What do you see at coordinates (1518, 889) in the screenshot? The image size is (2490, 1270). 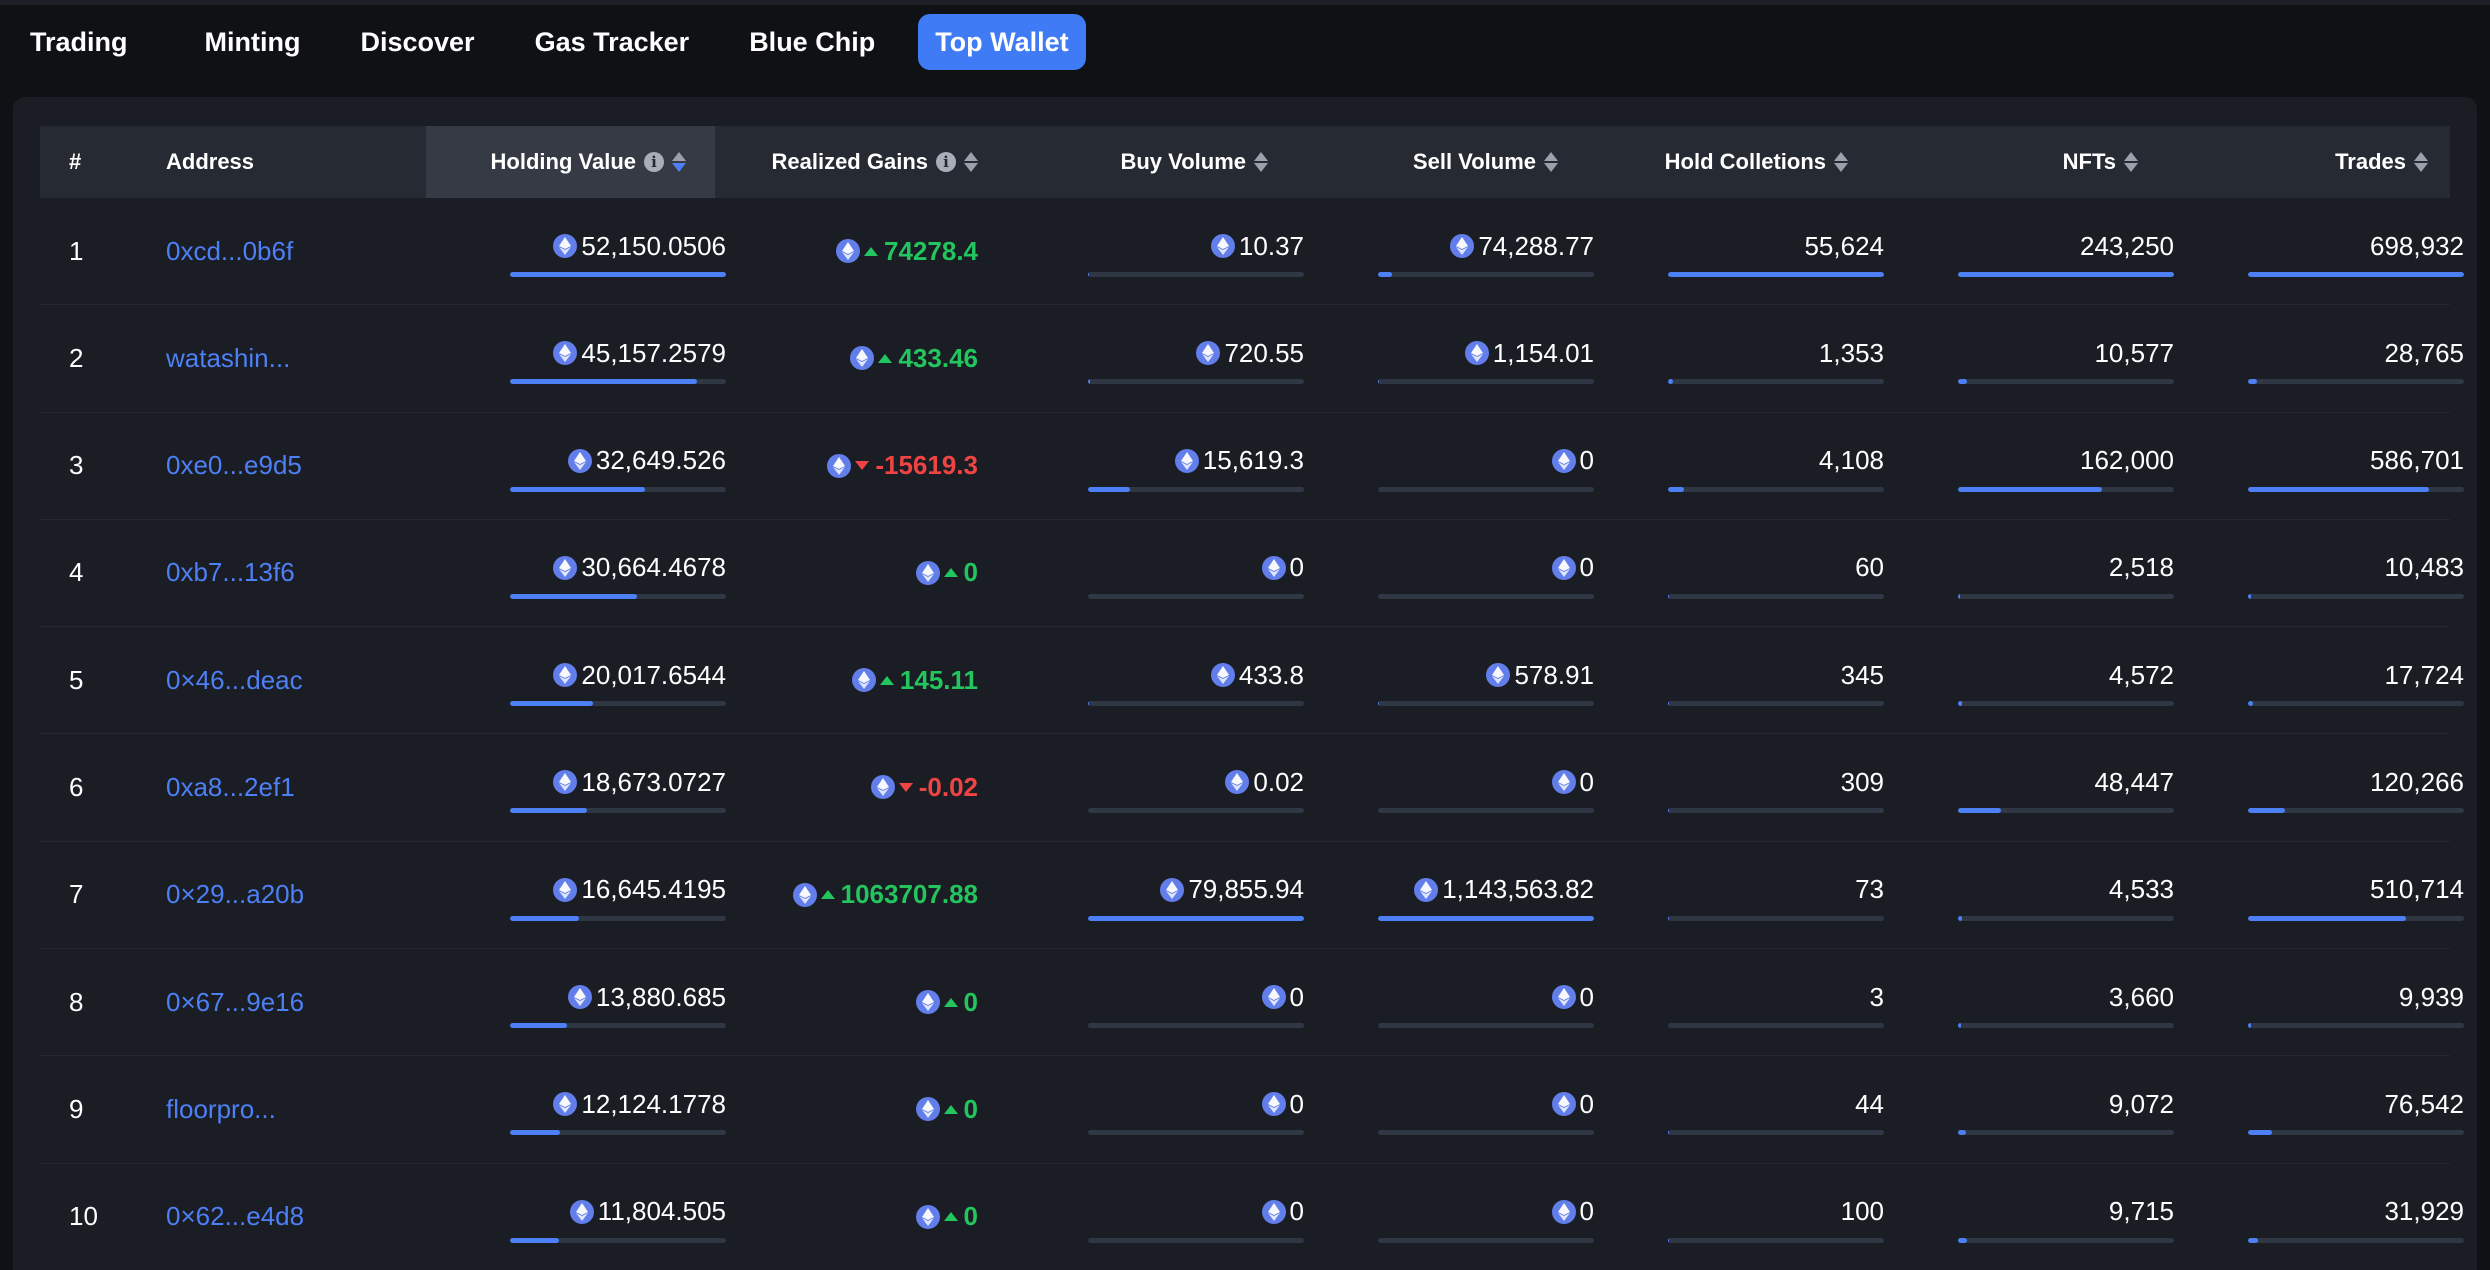 I see `sell-volume-value: 1,143,563.82` at bounding box center [1518, 889].